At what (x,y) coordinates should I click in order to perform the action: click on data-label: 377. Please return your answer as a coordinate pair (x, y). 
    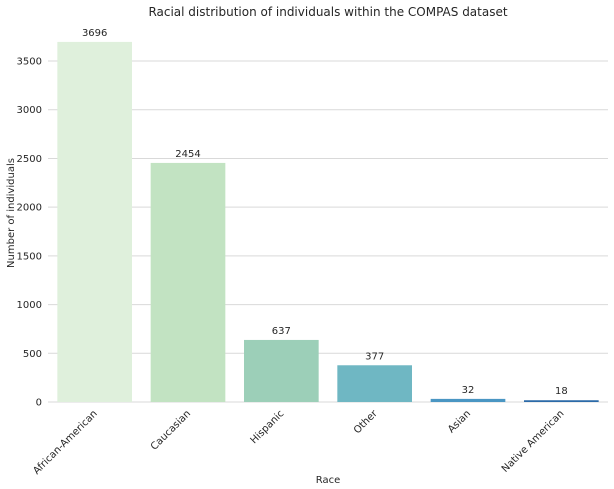
    Looking at the image, I should click on (374, 356).